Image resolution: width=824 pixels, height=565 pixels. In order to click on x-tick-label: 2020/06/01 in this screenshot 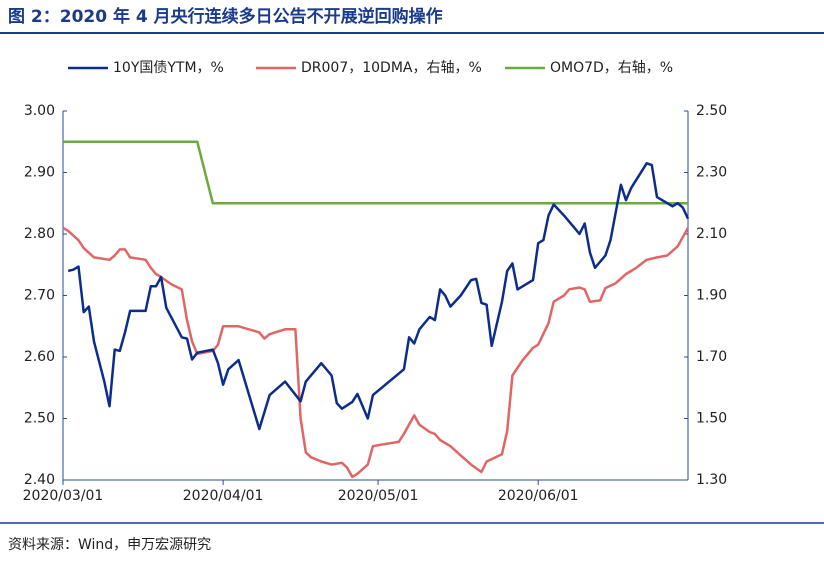, I will do `click(538, 496)`.